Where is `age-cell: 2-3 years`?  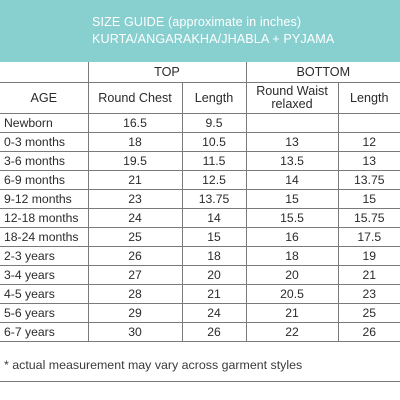 age-cell: 2-3 years is located at coordinates (44, 256).